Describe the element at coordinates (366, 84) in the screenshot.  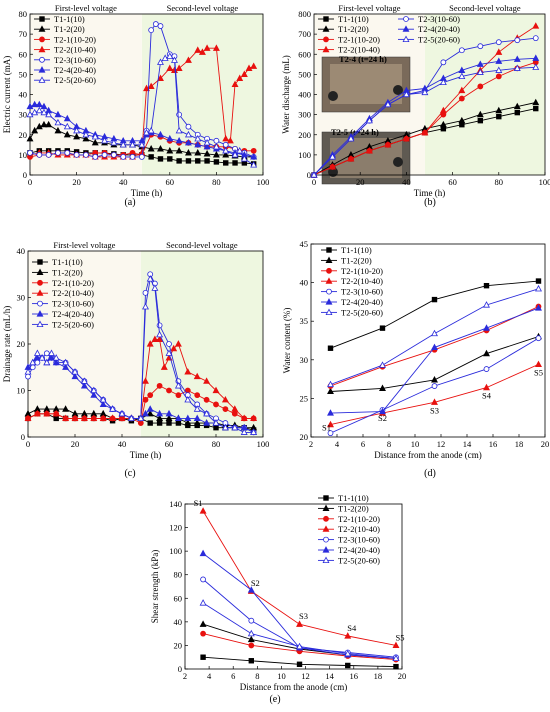
I see `inset-photo-t2-4-soil` at that location.